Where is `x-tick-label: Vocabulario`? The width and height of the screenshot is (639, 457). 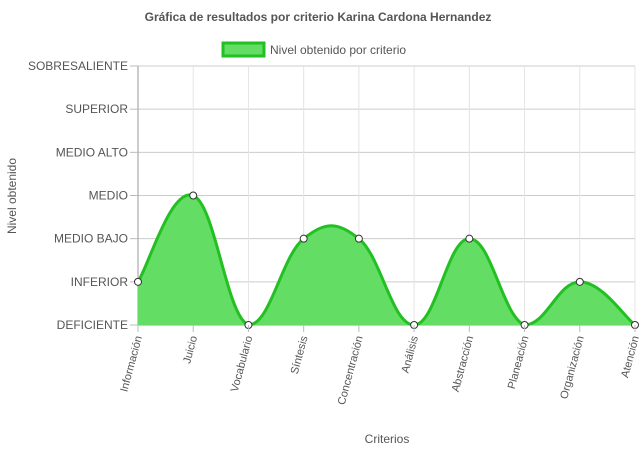
x-tick-label: Vocabulario is located at coordinates (242, 364).